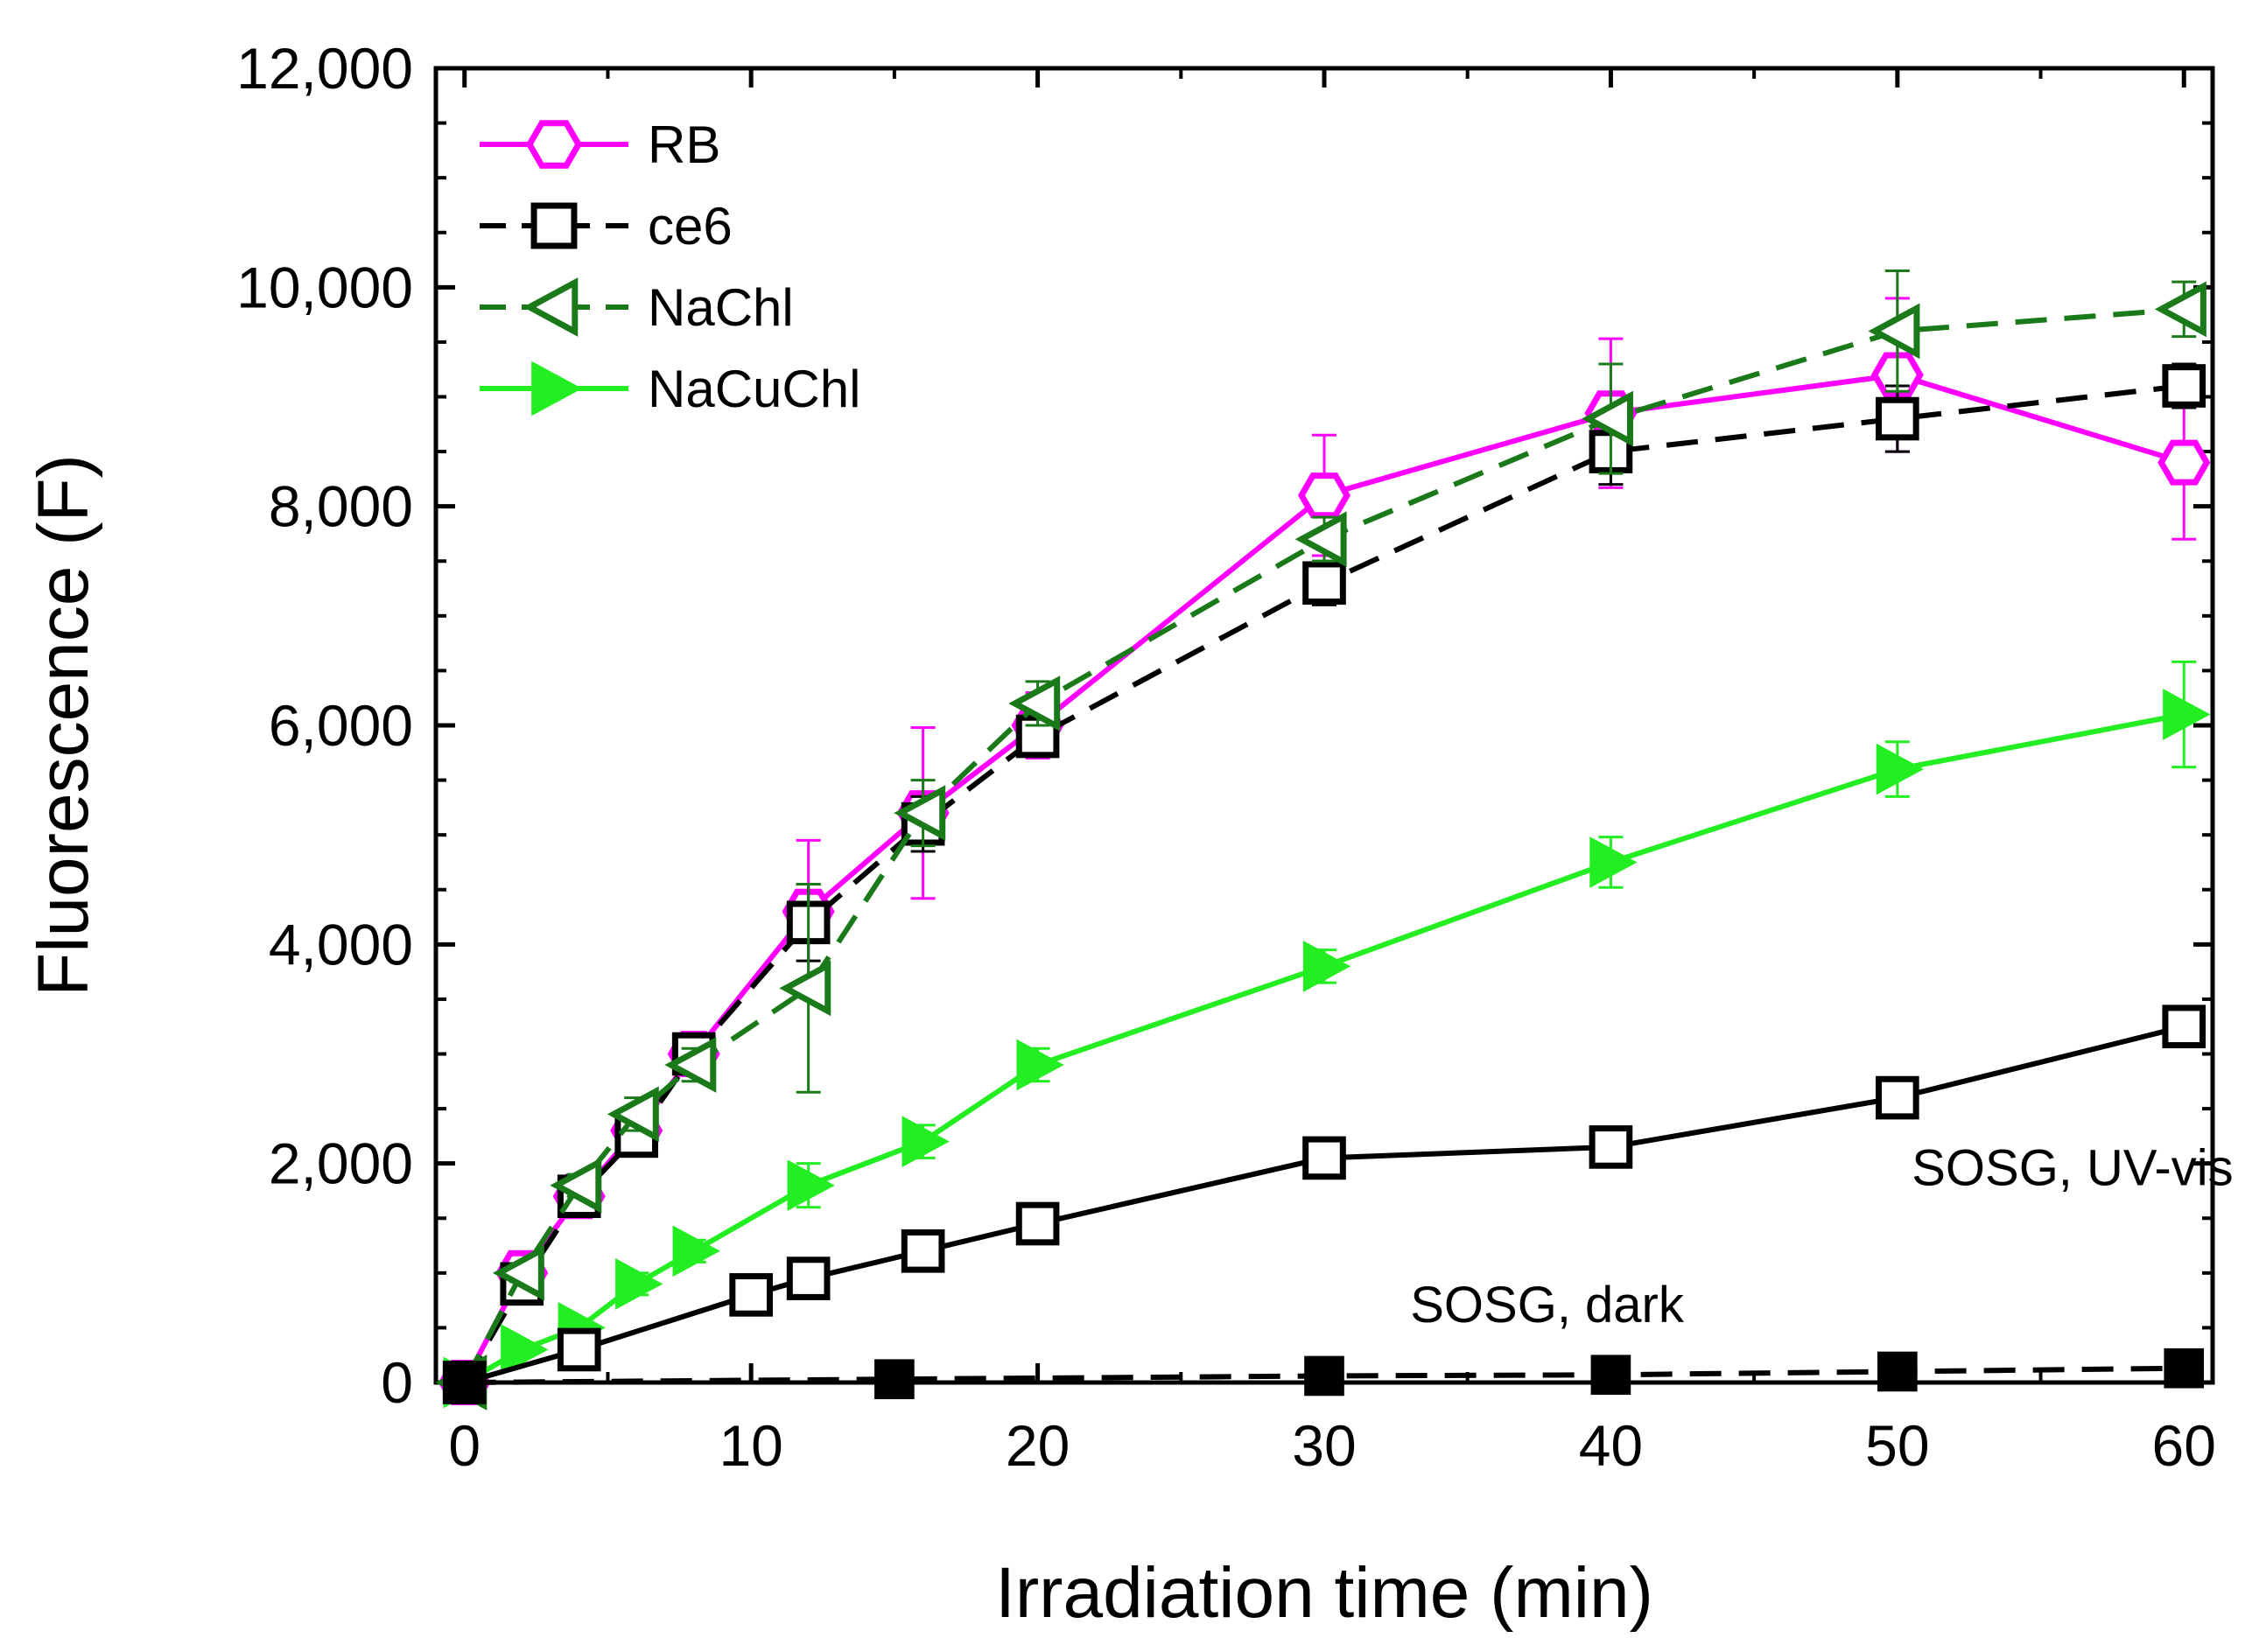 The image size is (2252, 1652). I want to click on x-tick-label: 40, so click(1611, 1445).